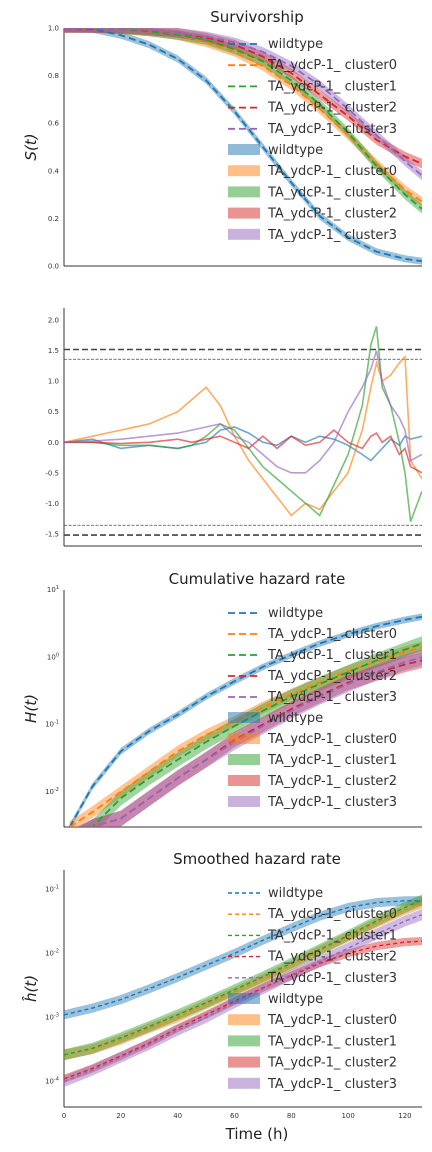  Describe the element at coordinates (404, 1116) in the screenshot. I see `x-tick-label: 120` at that location.